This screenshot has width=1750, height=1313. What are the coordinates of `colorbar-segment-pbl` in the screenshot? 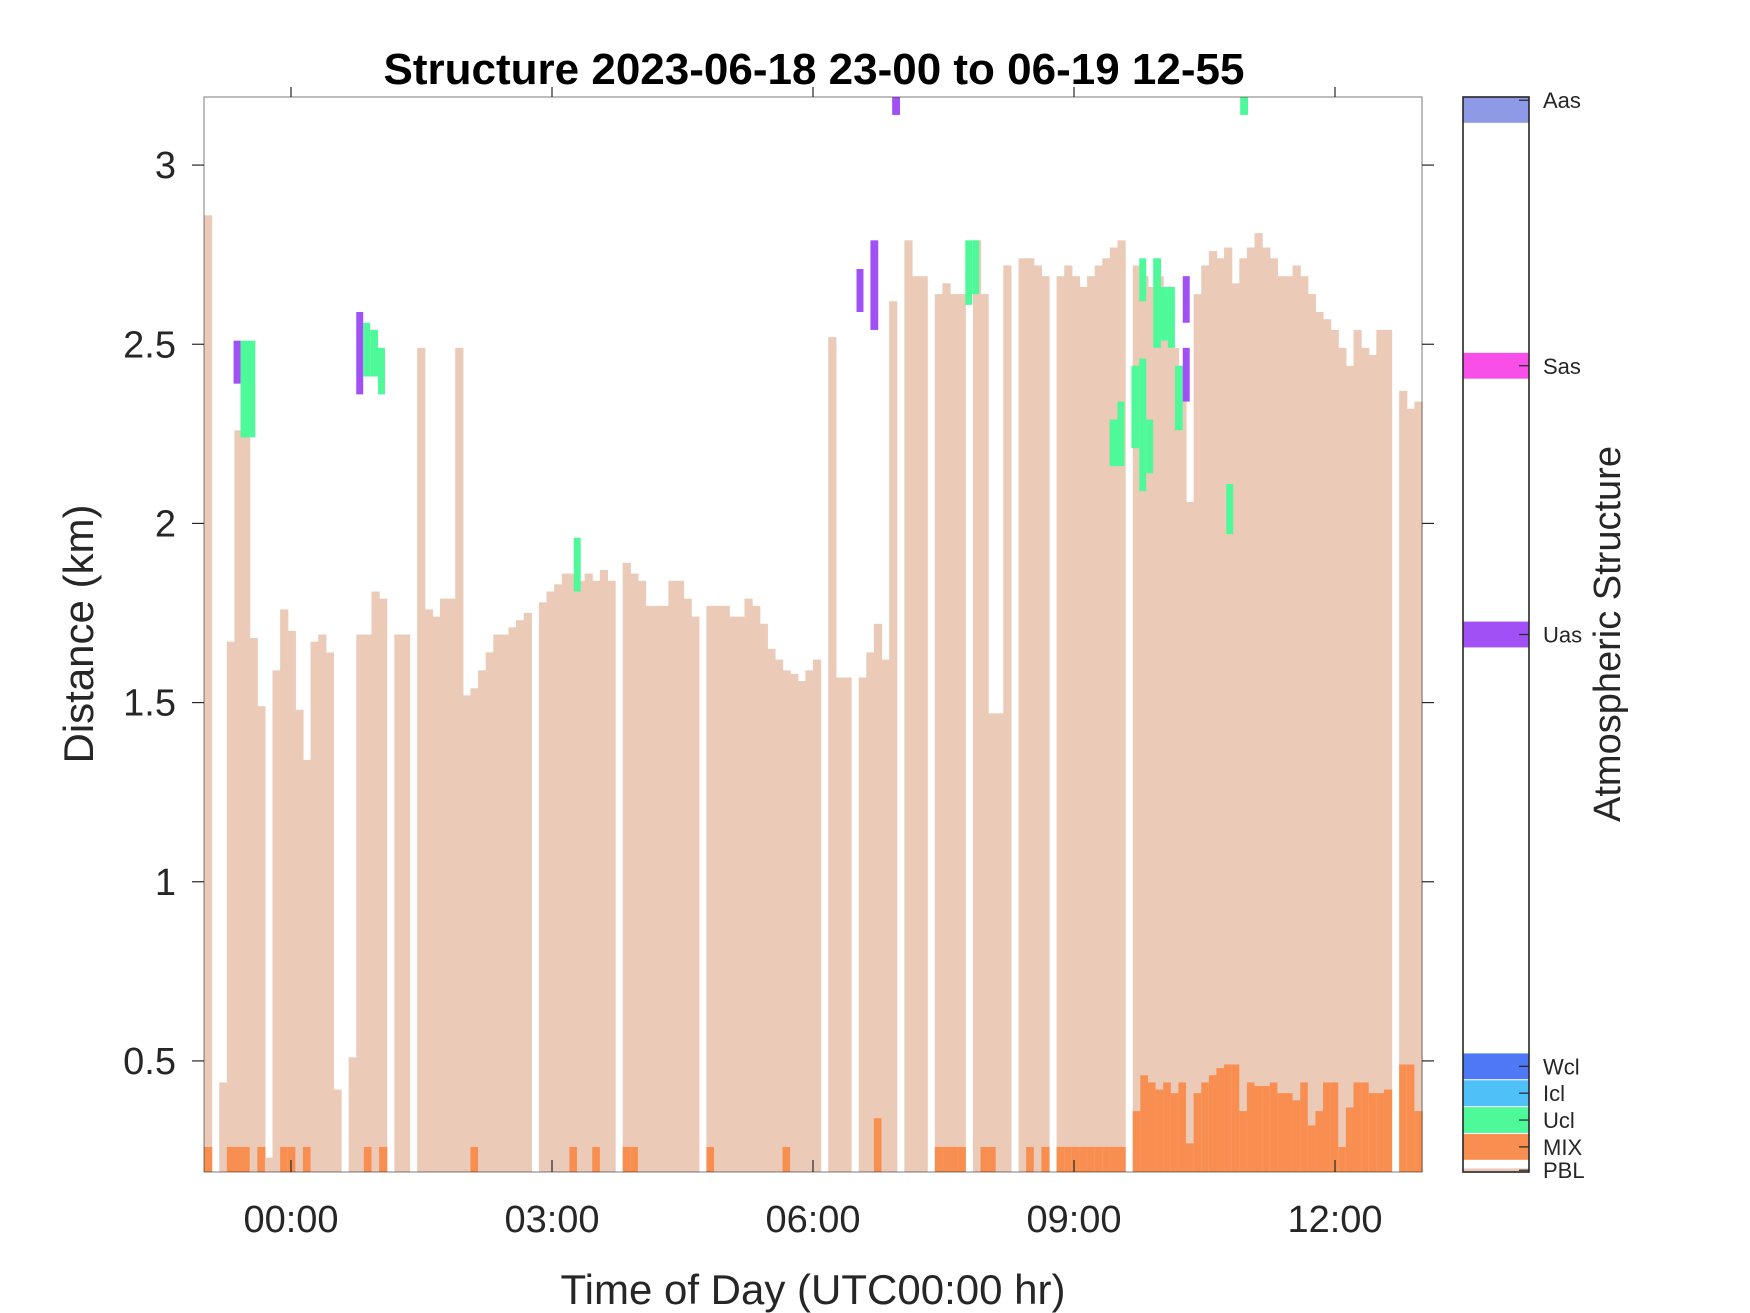 It's located at (1496, 1170).